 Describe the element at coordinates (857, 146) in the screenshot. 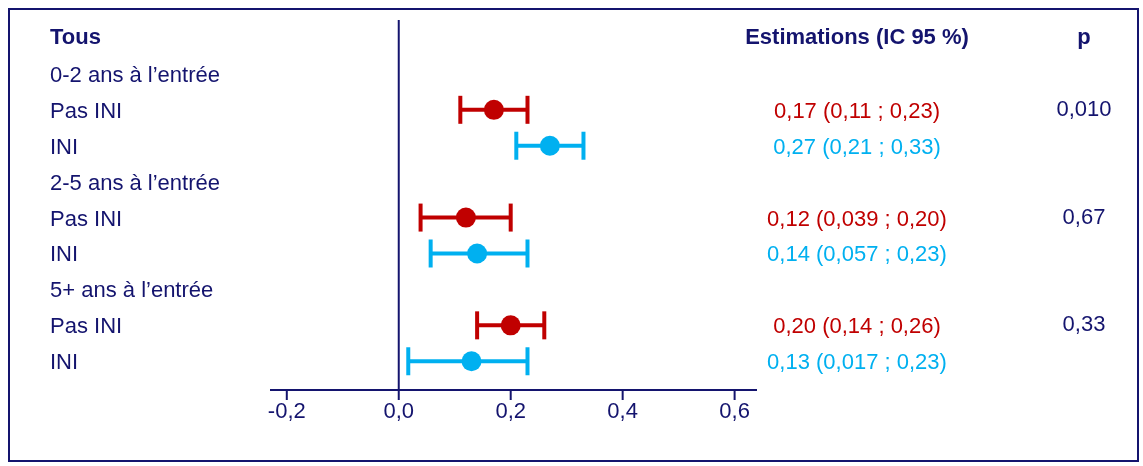

I see `data-label: 0,27 (0,21 ; 0,33)` at that location.